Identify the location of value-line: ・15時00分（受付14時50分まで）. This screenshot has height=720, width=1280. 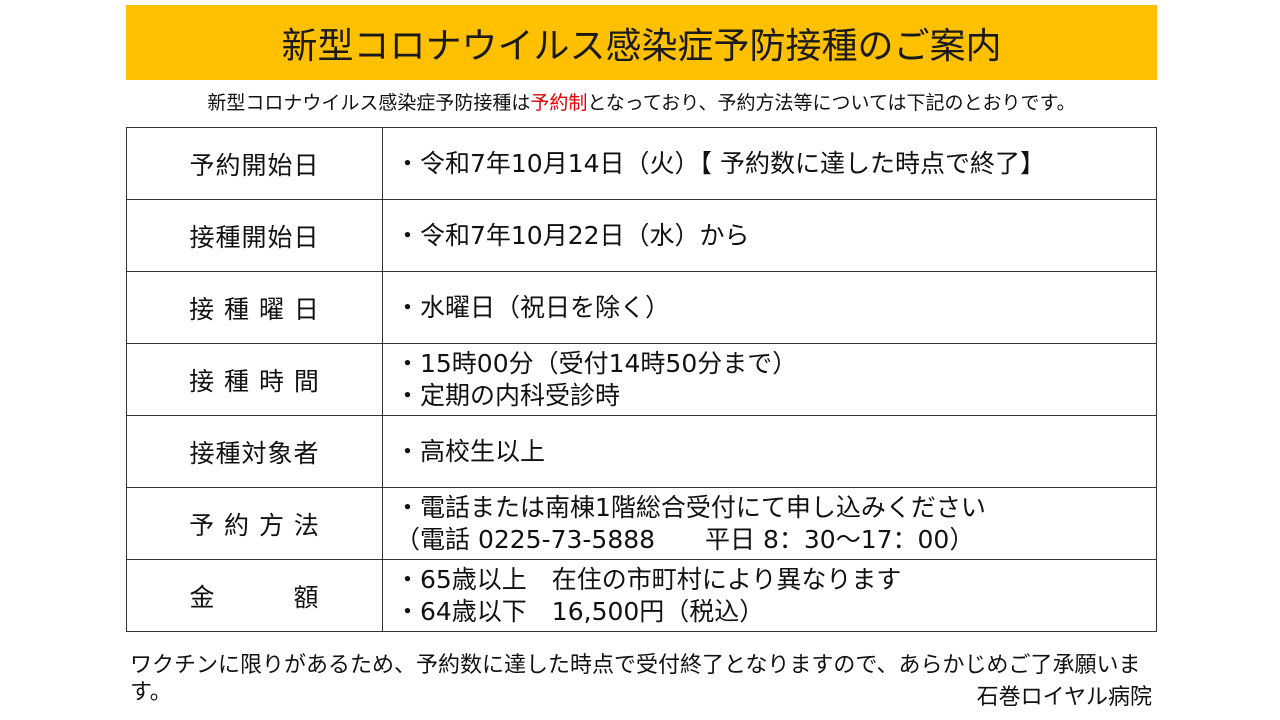
(596, 363).